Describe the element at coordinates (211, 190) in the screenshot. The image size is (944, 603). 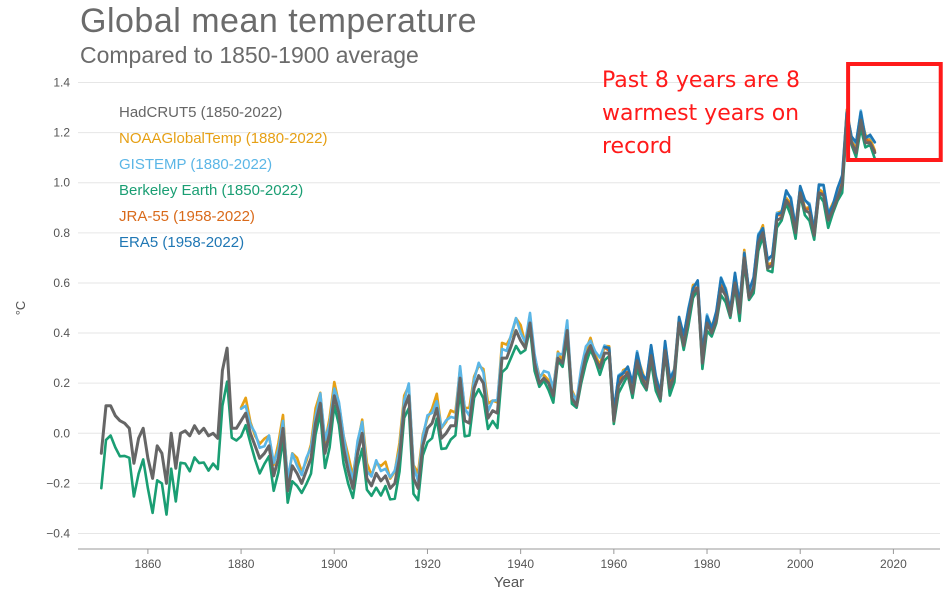
I see `legend-entry: Berkeley Earth (1850-2022)` at that location.